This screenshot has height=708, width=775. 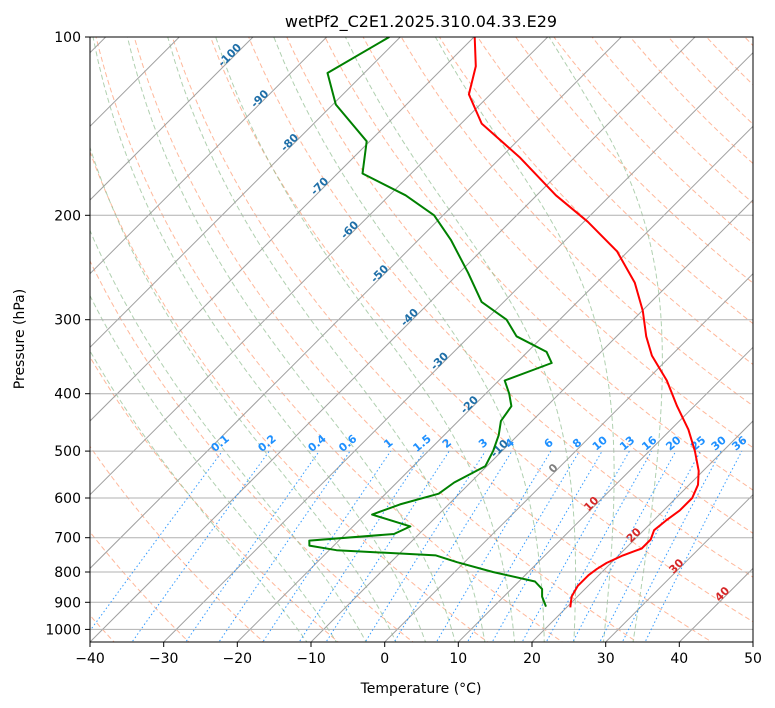 I want to click on mixing-ratio-label: 6, so click(x=549, y=443).